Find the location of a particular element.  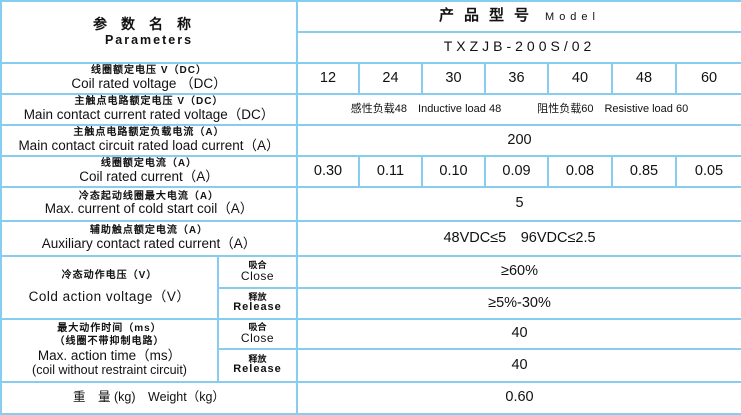

row-weight: 重 量 (kg) Weight（kg） 0.60 is located at coordinates (370, 398).